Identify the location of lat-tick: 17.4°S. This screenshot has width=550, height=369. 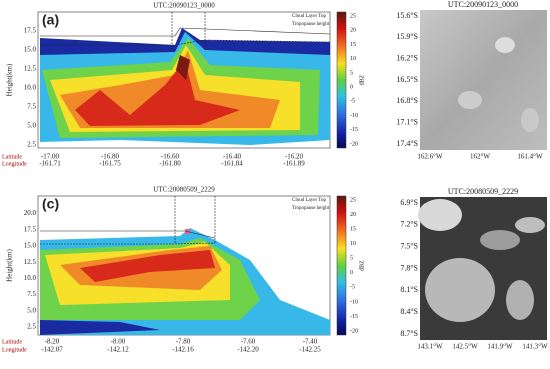
(407, 143).